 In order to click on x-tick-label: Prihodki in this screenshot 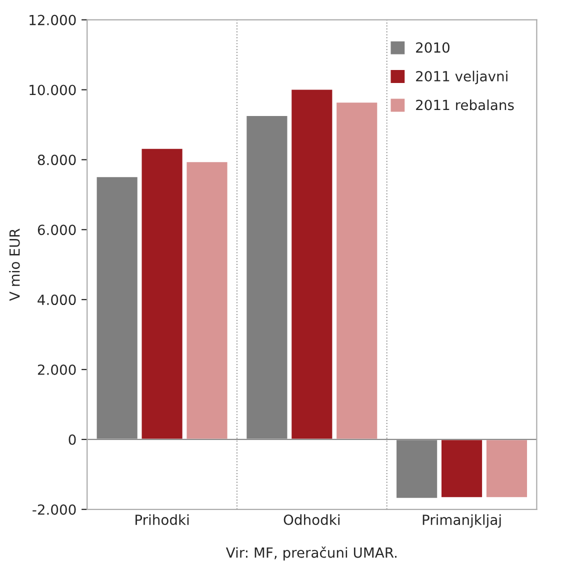, I will do `click(162, 520)`.